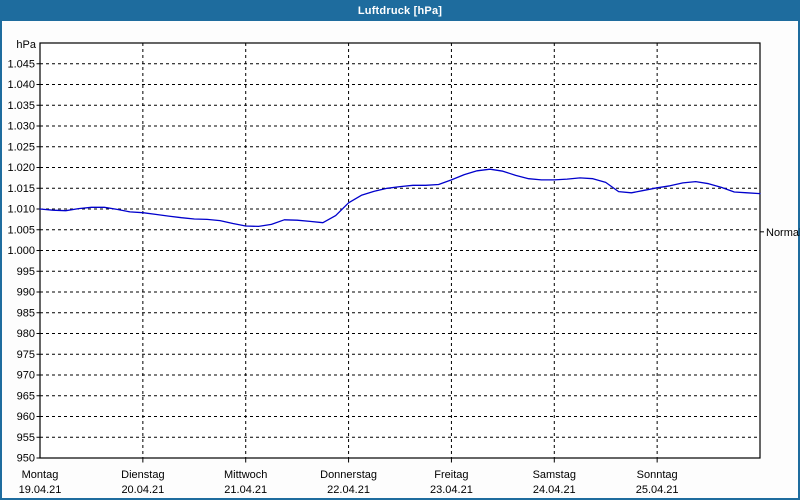 This screenshot has height=500, width=800. What do you see at coordinates (451, 475) in the screenshot?
I see `x-axis-day-label: Freitag` at bounding box center [451, 475].